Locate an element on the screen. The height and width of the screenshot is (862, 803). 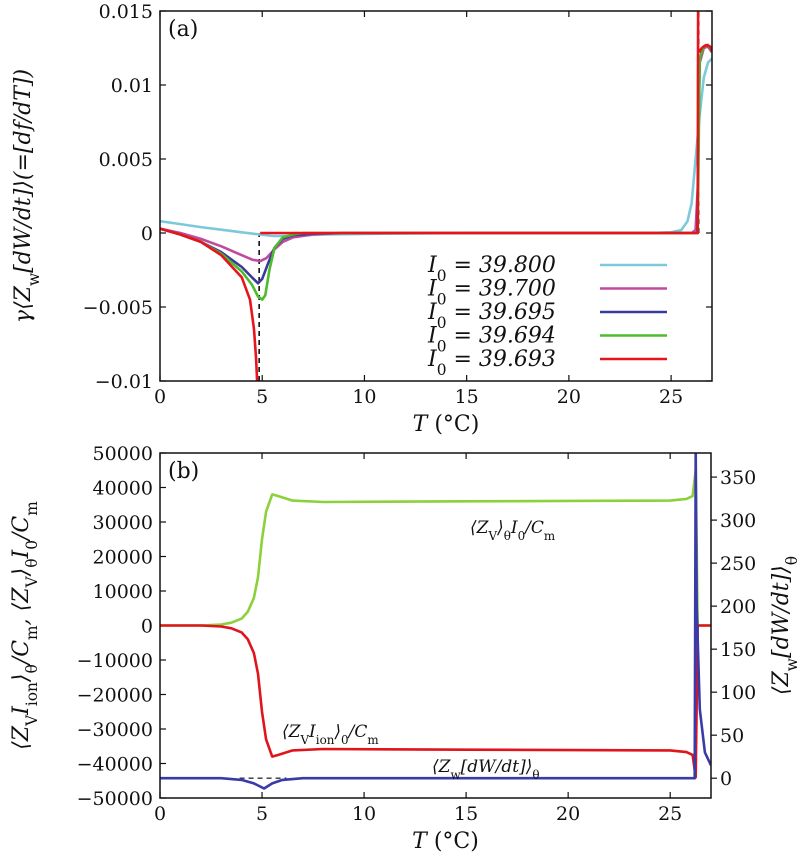
y-right-tick-label: 50 is located at coordinates (732, 736).